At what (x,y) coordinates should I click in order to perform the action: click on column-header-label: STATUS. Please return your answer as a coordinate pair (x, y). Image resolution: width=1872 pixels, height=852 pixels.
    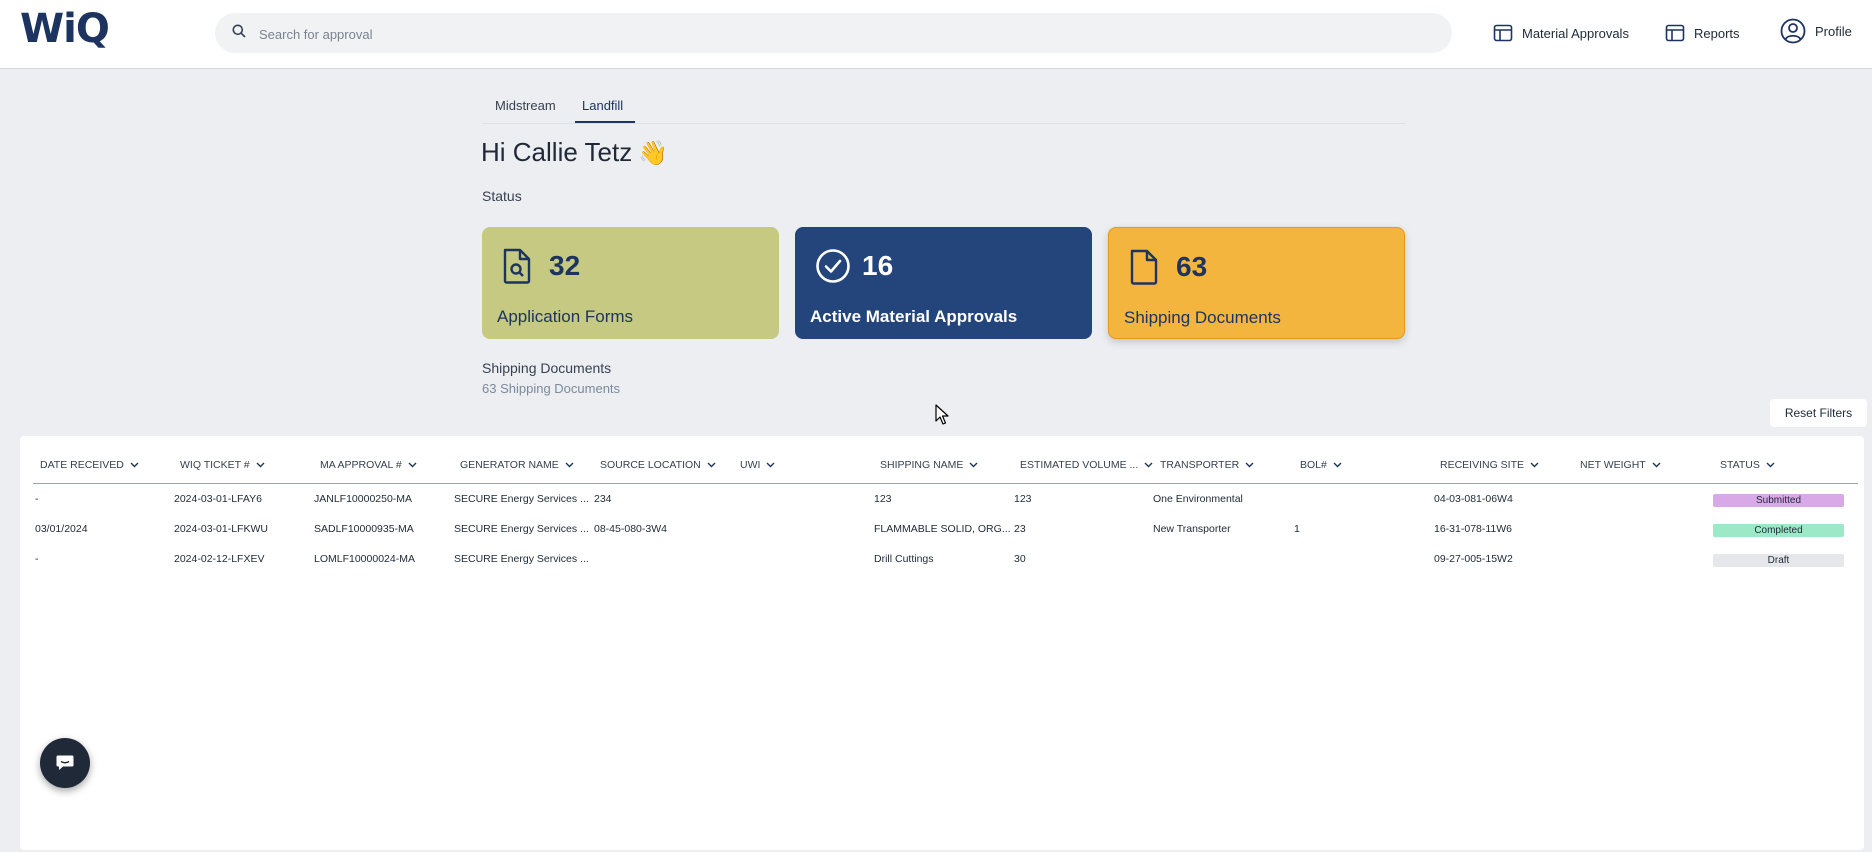
    Looking at the image, I should click on (1740, 465).